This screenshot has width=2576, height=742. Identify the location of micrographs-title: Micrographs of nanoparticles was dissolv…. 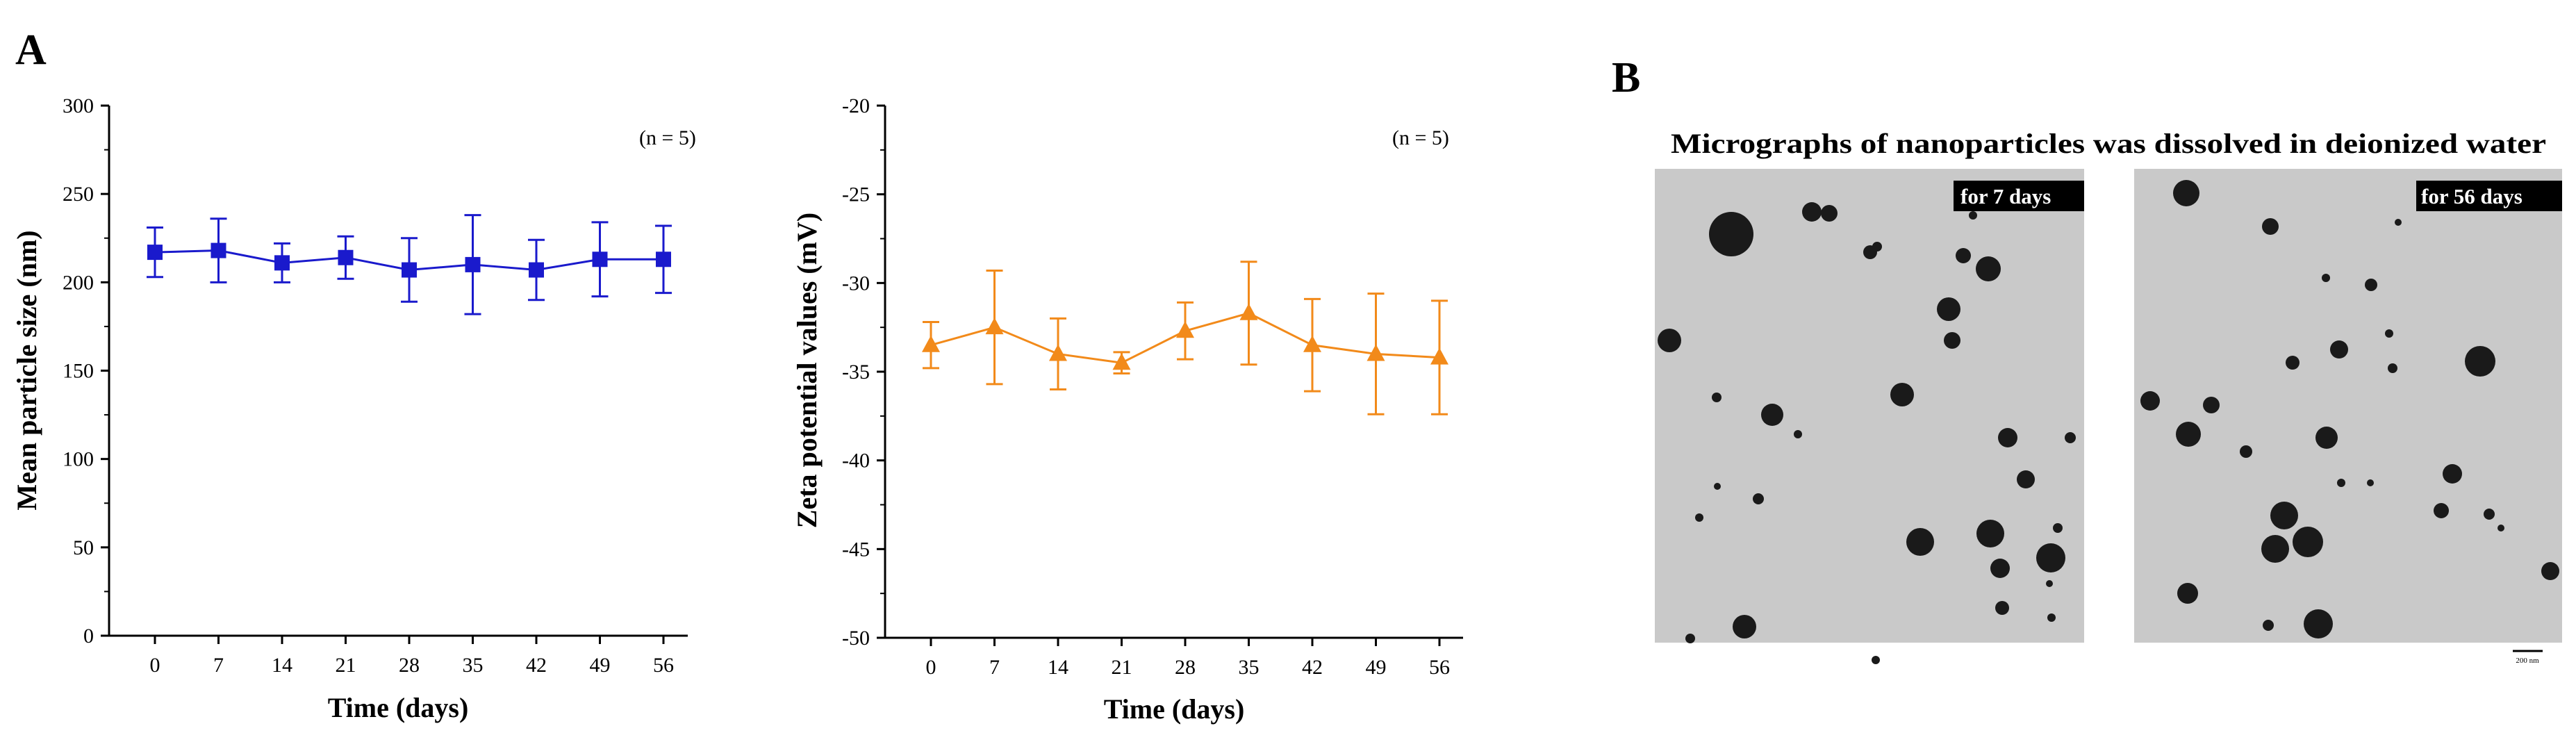
(2108, 143).